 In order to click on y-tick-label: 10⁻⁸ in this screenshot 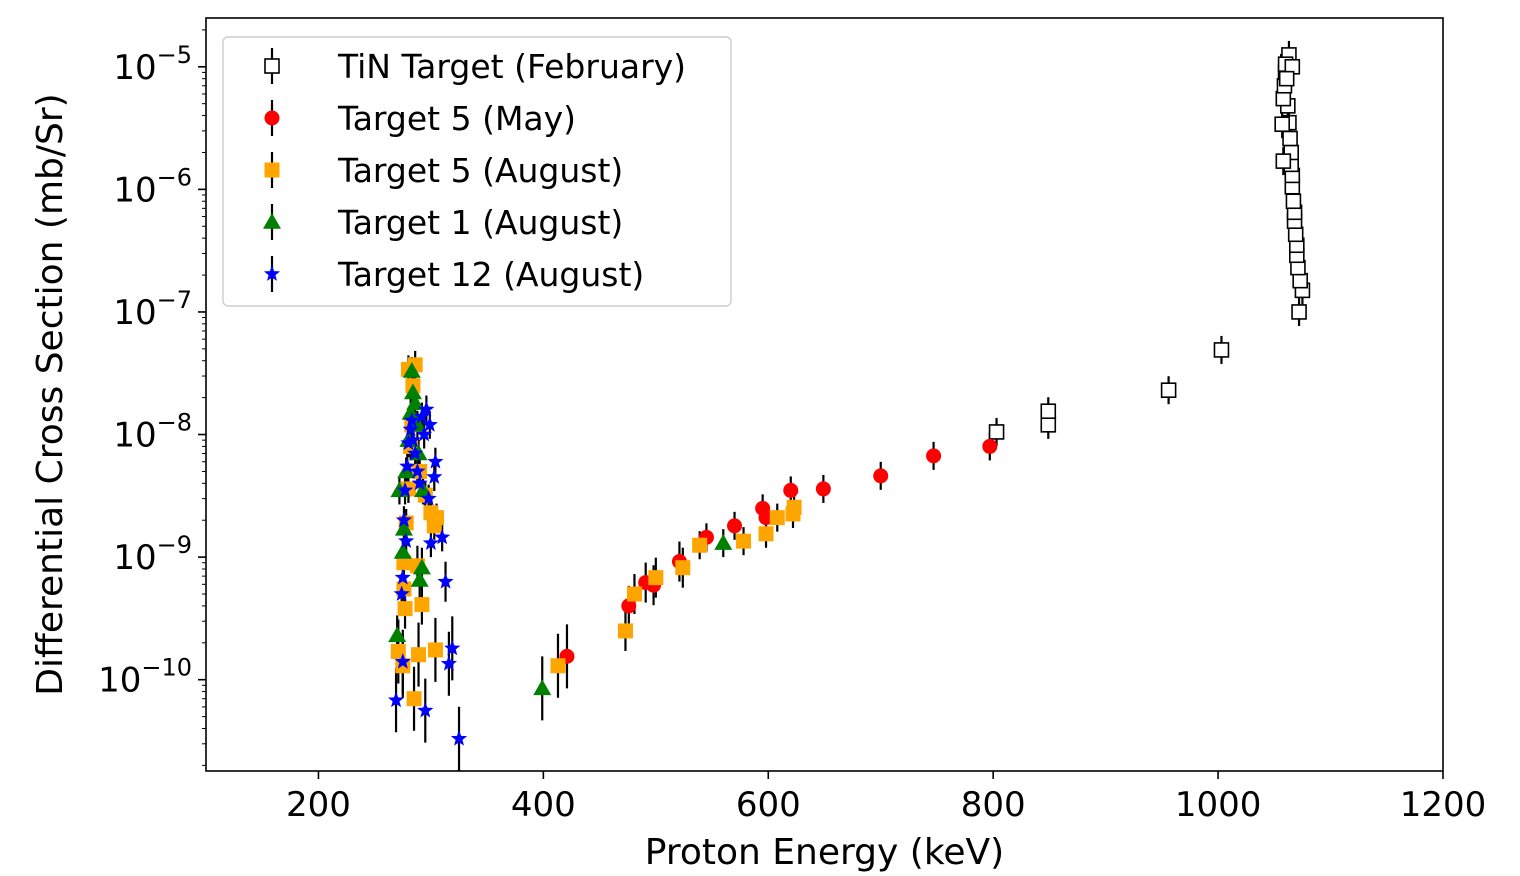, I will do `click(152, 432)`.